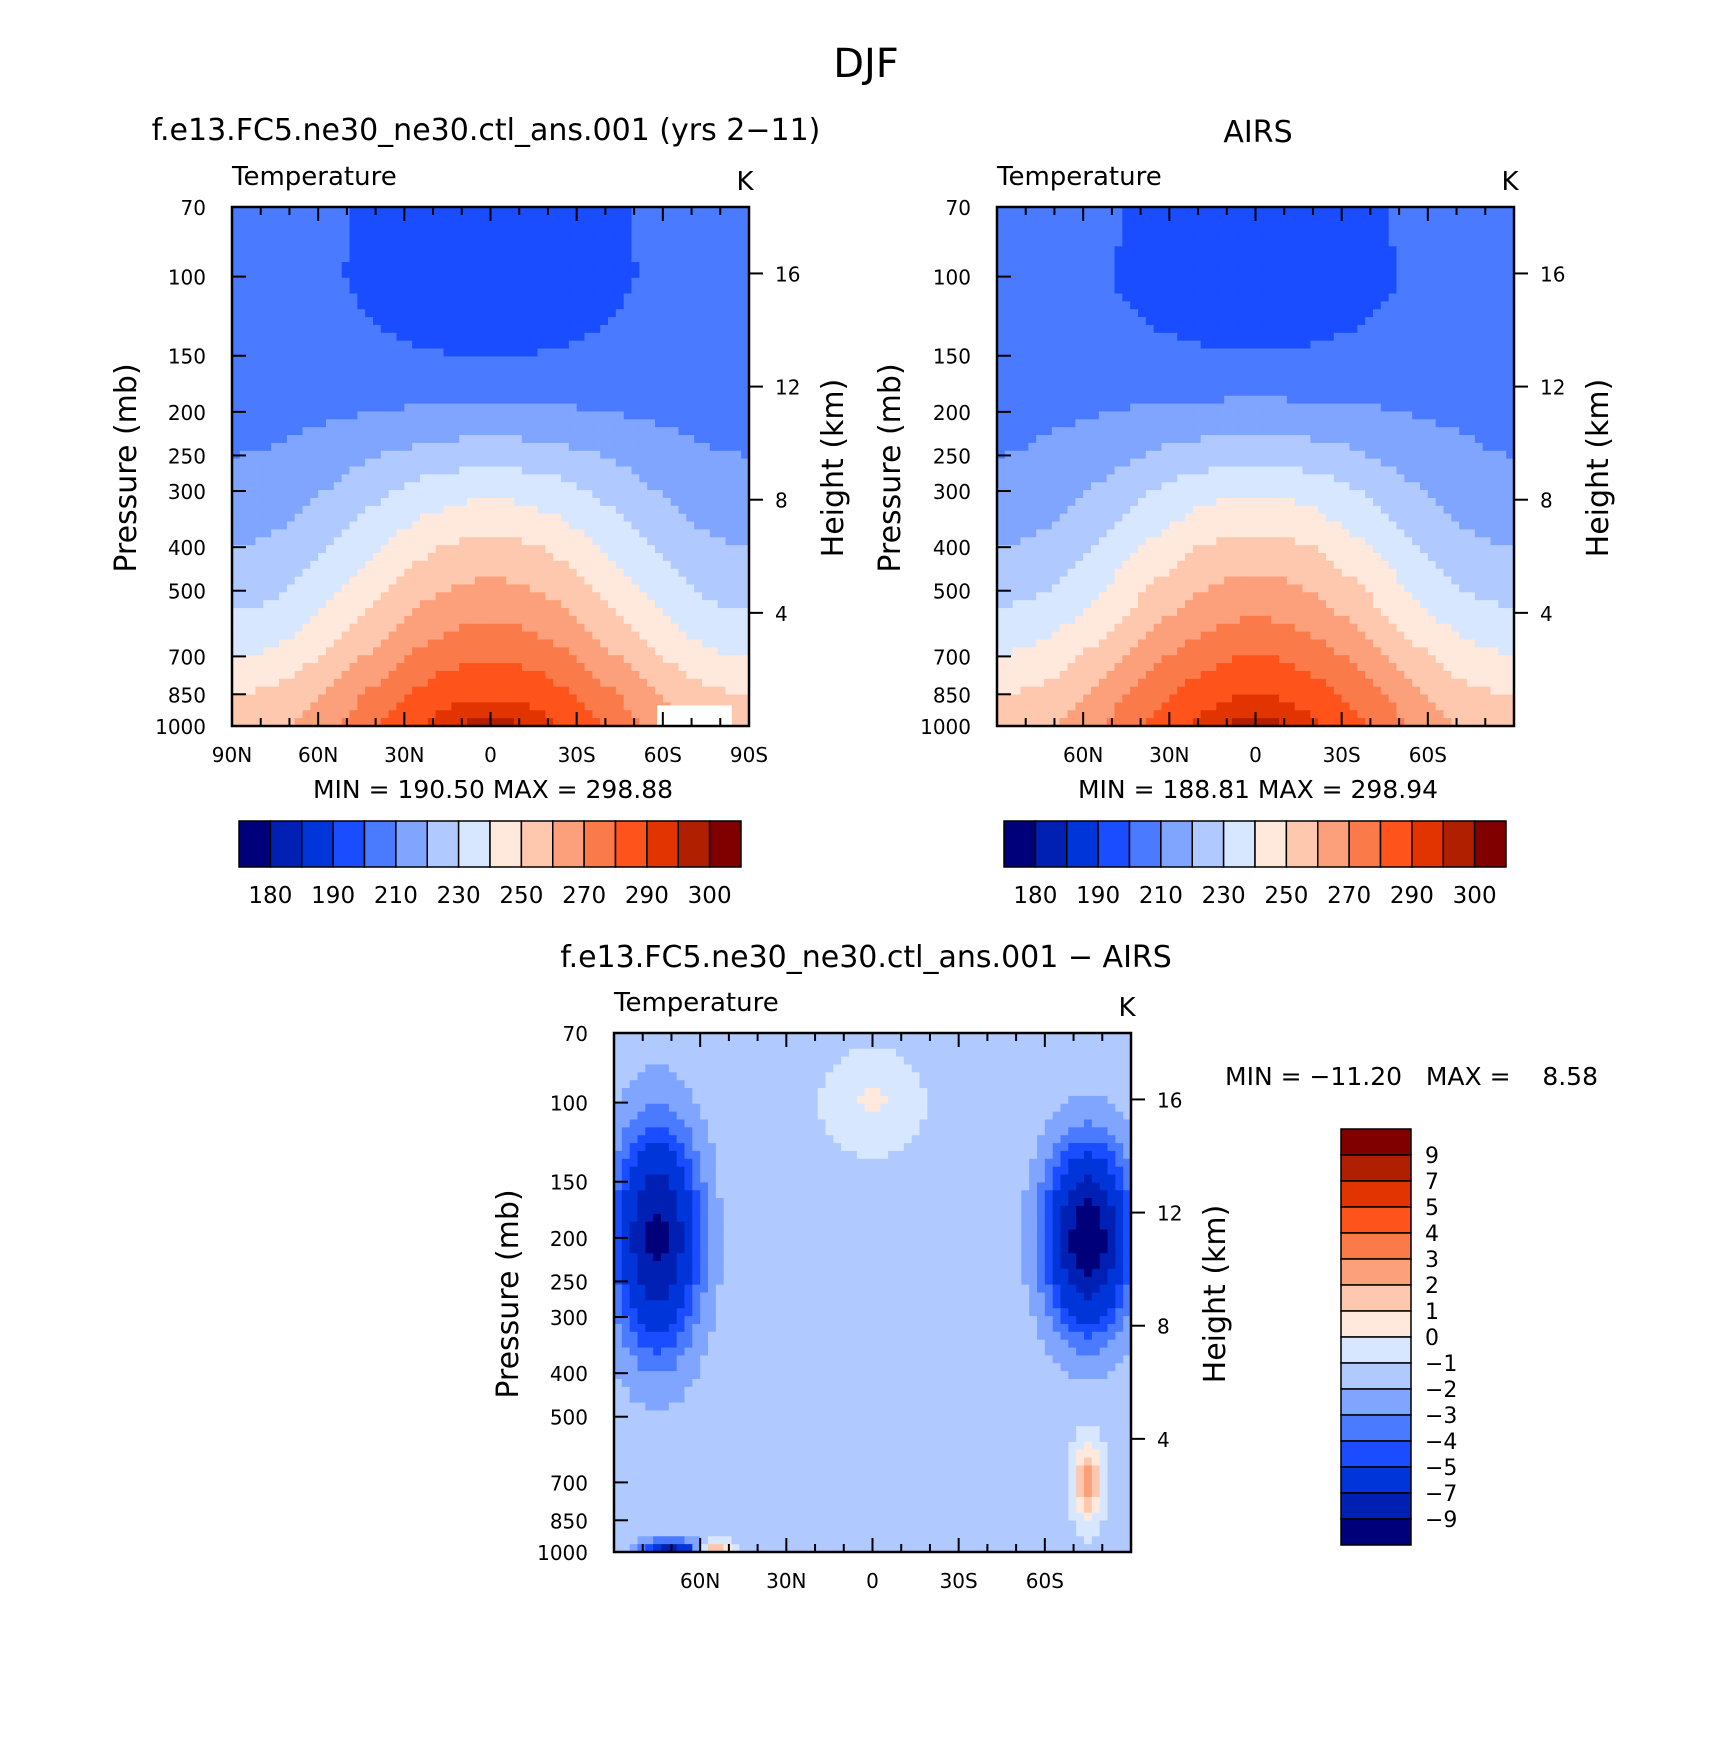  I want to click on latitude-tick-label: 60N, so click(318, 755).